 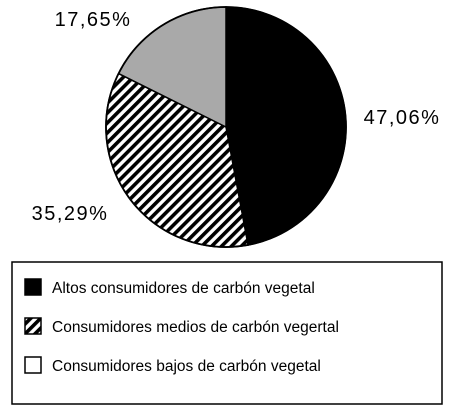 What do you see at coordinates (186, 366) in the screenshot?
I see `legend-label-3: Consumidores bajos de carbón vegetal` at bounding box center [186, 366].